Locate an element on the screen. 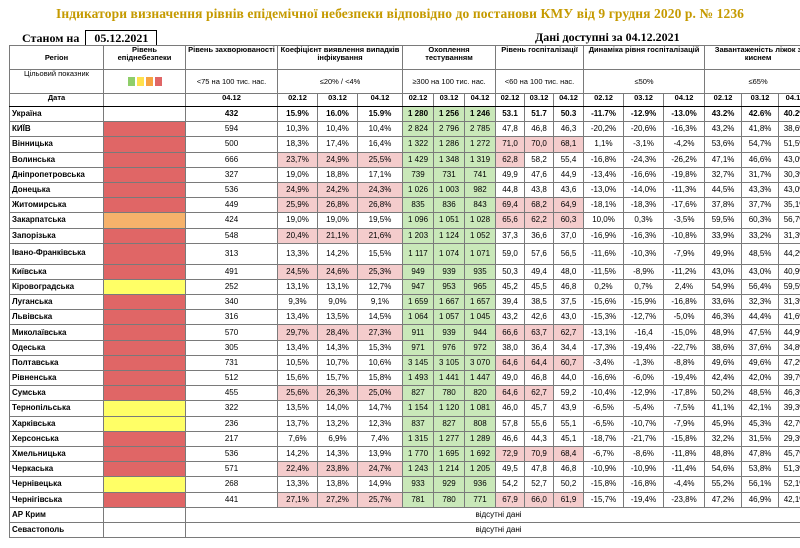  hosp-dynamics-cell: -15,7% is located at coordinates (604, 499).